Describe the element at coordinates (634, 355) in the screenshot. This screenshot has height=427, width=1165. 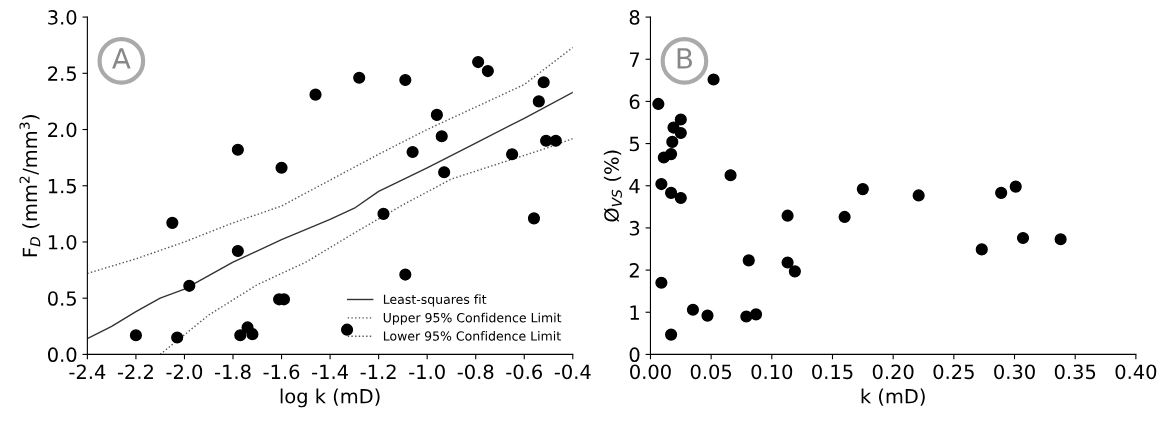
I see `y-tick-label: 0` at that location.